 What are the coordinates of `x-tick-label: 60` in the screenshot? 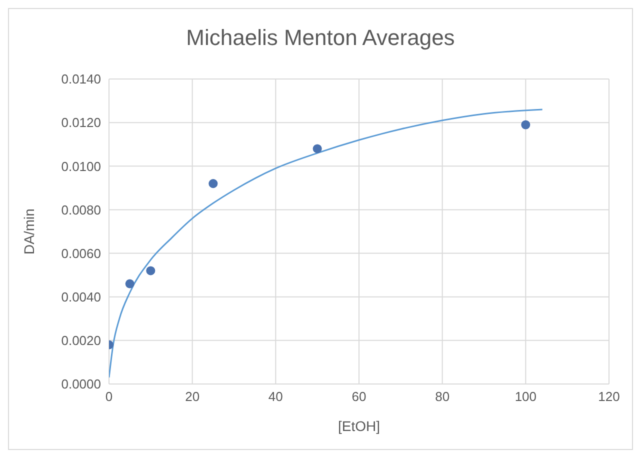 It's located at (359, 396).